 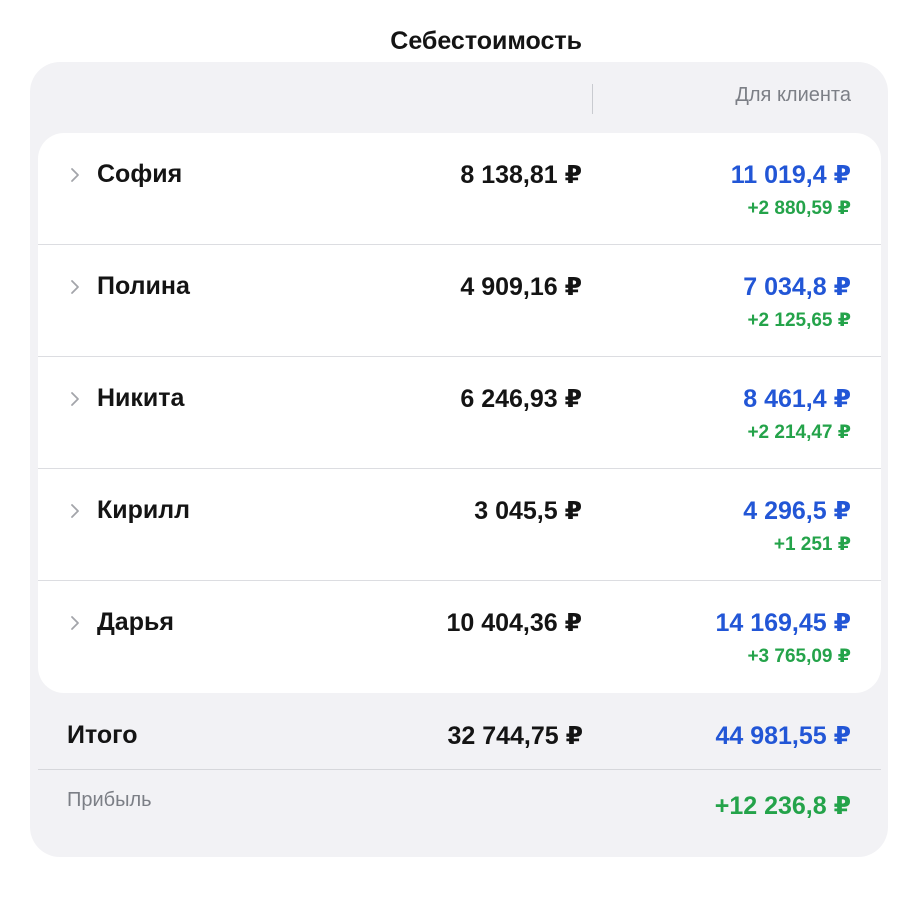 What do you see at coordinates (459, 769) in the screenshot?
I see `total-divider` at bounding box center [459, 769].